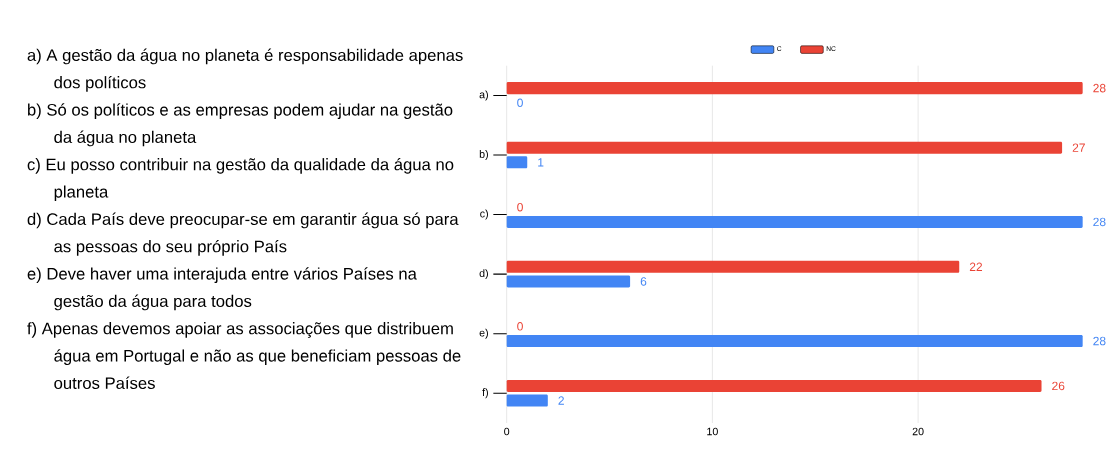 The width and height of the screenshot is (1118, 455). I want to click on data-label: 22, so click(976, 266).